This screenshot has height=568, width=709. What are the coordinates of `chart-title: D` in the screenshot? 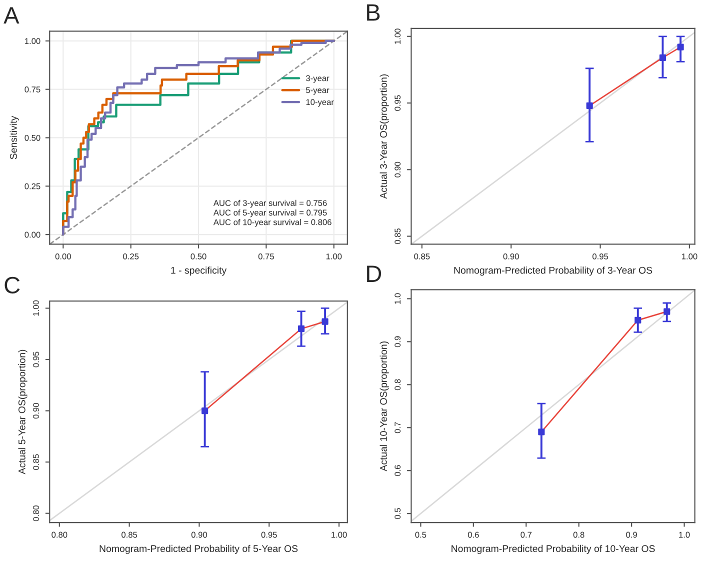 It's located at (374, 274).